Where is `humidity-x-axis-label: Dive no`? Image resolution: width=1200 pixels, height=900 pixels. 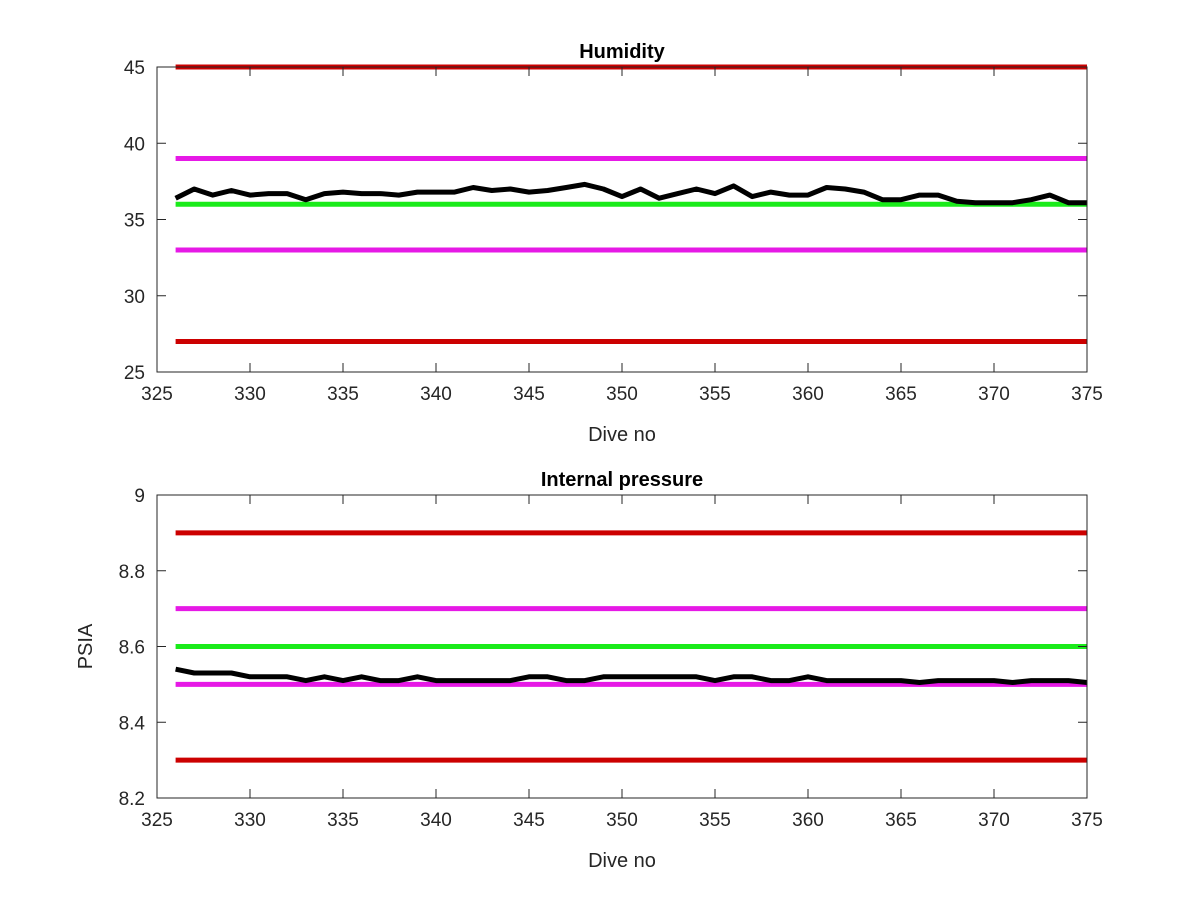
humidity-x-axis-label: Dive no is located at coordinates (622, 435).